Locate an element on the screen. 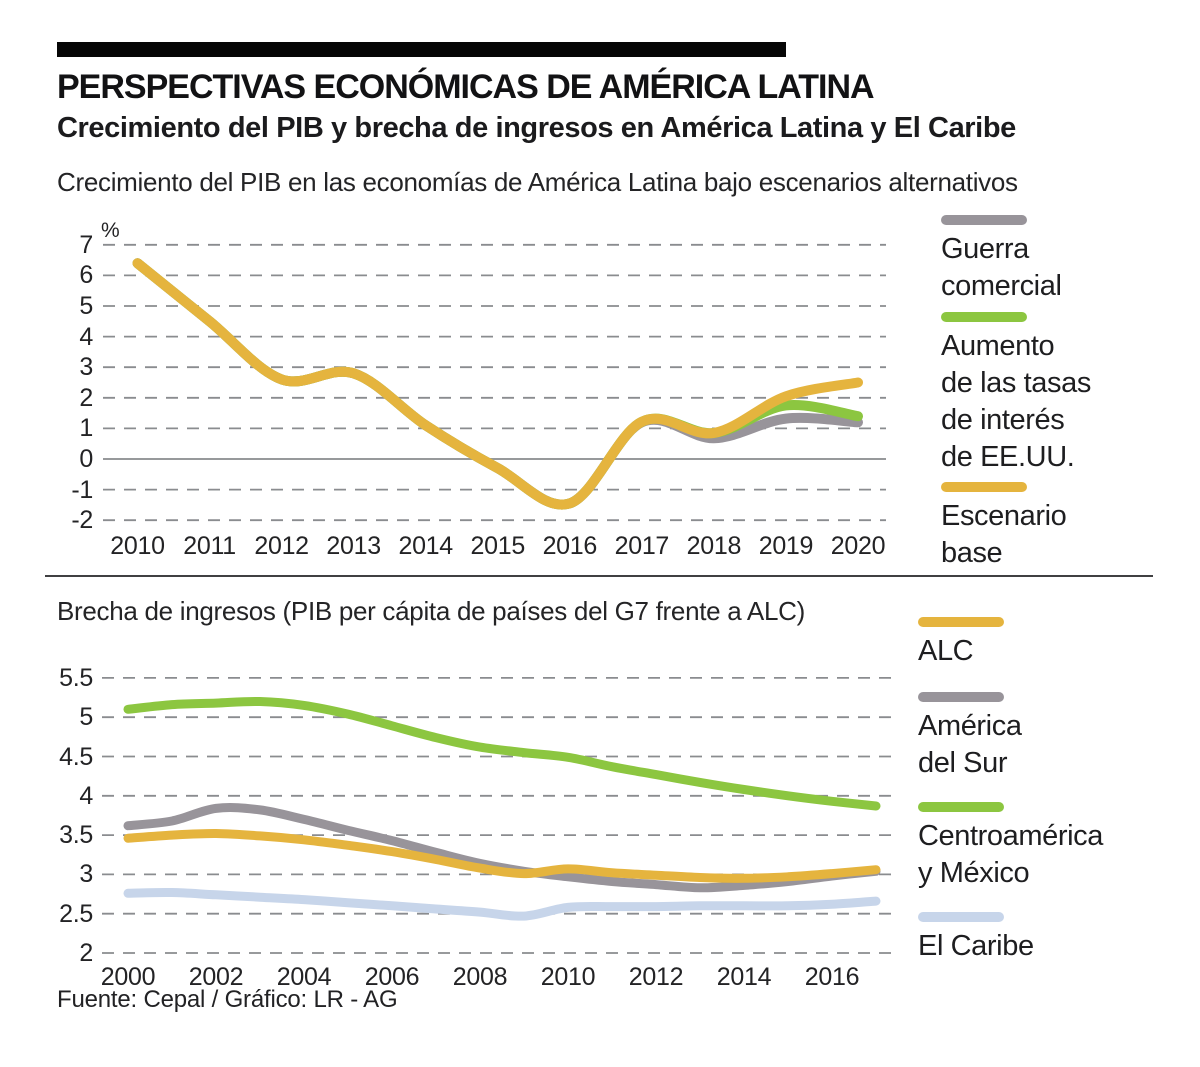  source-credit: Fuente: Cepal / Gráfico: LR - AG is located at coordinates (227, 999).